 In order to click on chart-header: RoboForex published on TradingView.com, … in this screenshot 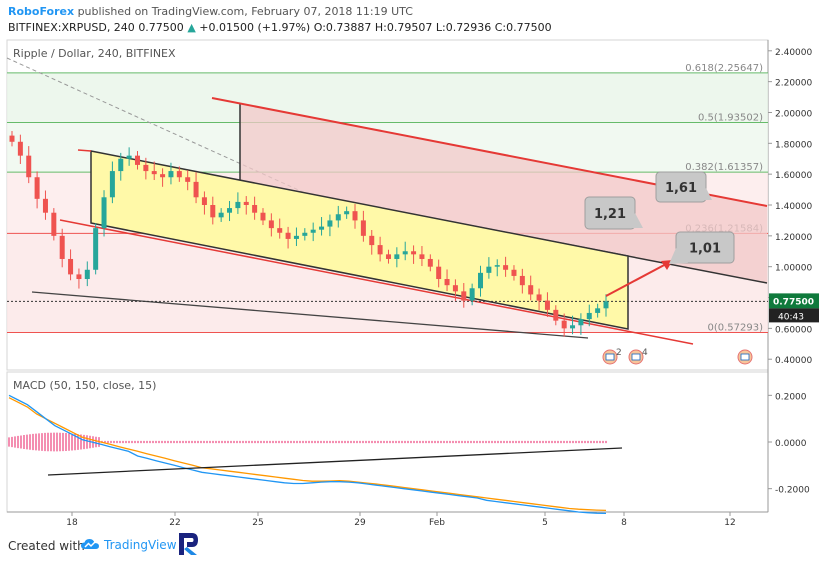, I will do `click(410, 19)`.